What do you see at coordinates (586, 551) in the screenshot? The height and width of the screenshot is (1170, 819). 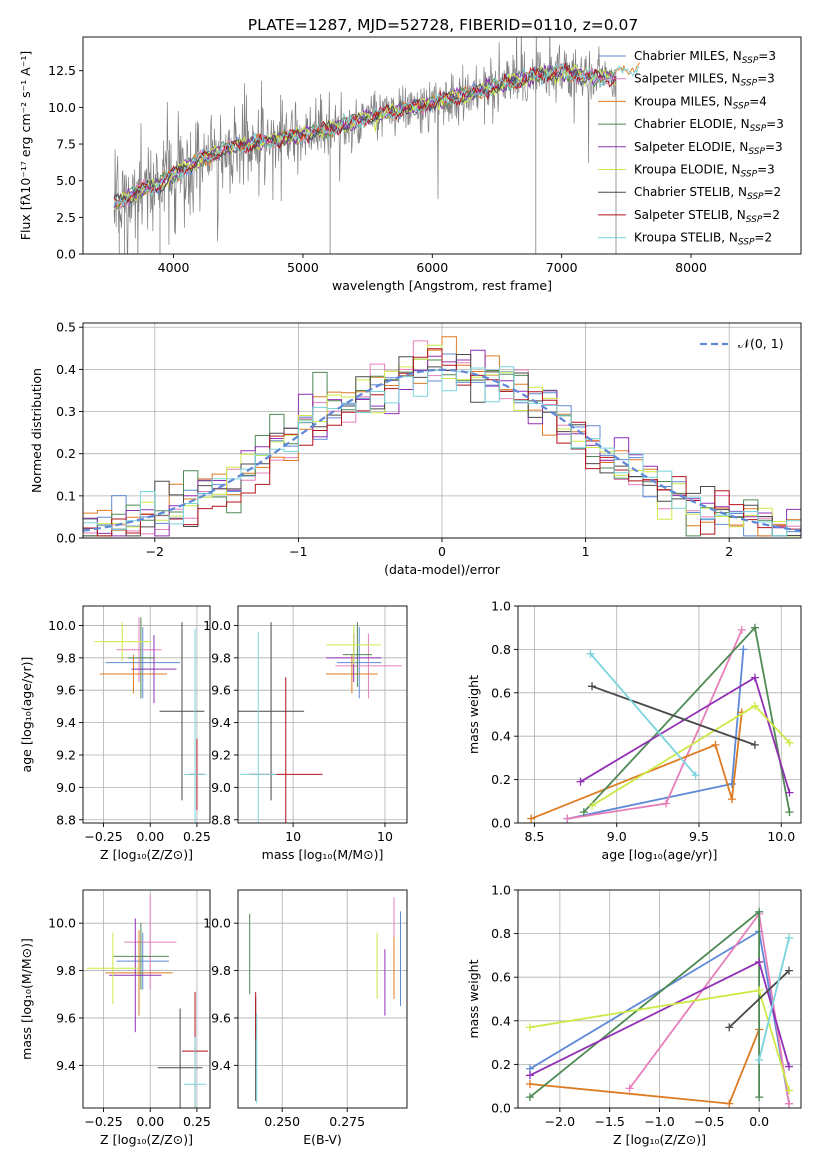 I see `x-tick-label: 1` at bounding box center [586, 551].